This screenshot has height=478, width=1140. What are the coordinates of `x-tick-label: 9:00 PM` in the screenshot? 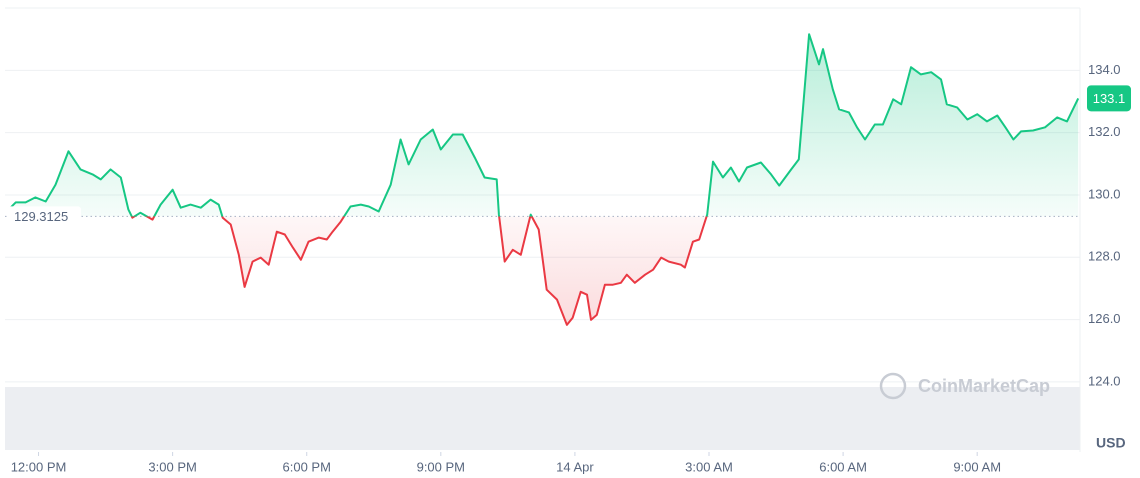 It's located at (441, 466).